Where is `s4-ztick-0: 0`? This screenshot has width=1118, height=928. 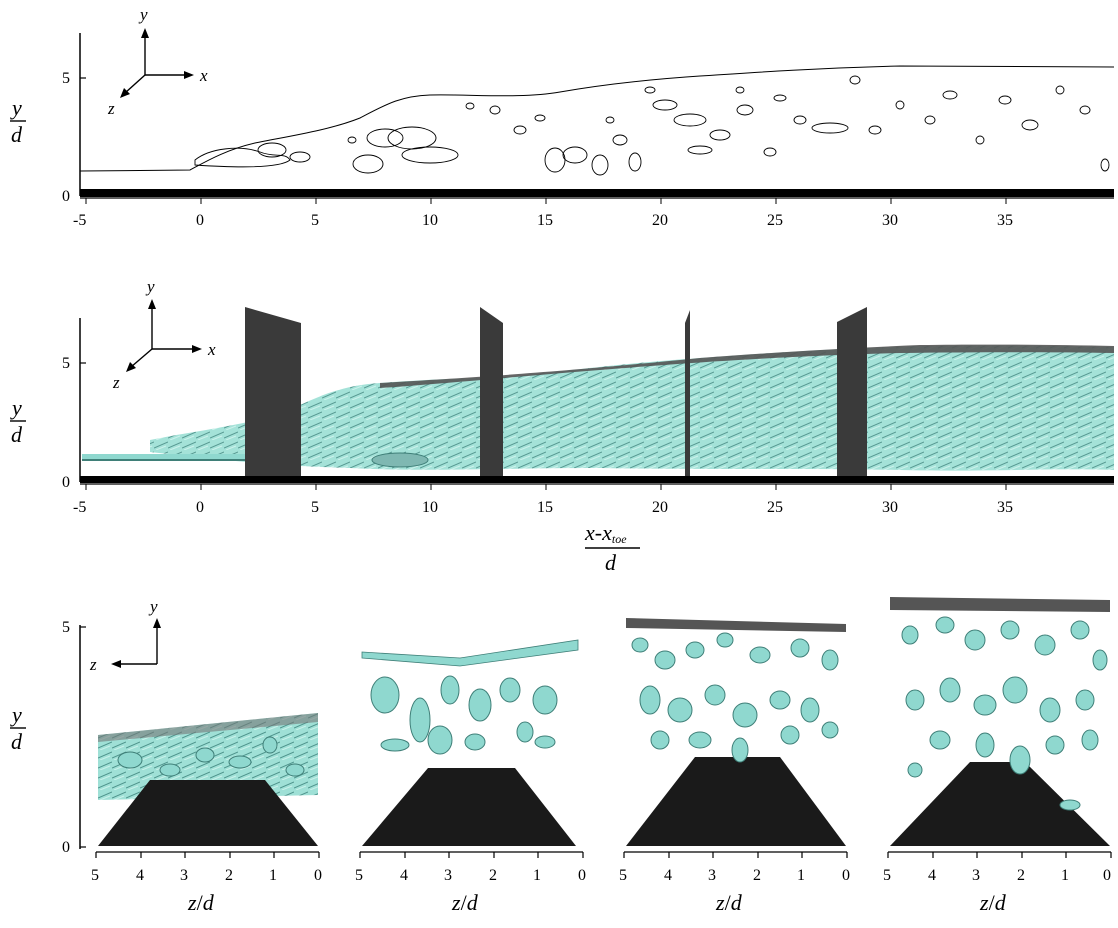 s4-ztick-0: 0 is located at coordinates (1107, 875).